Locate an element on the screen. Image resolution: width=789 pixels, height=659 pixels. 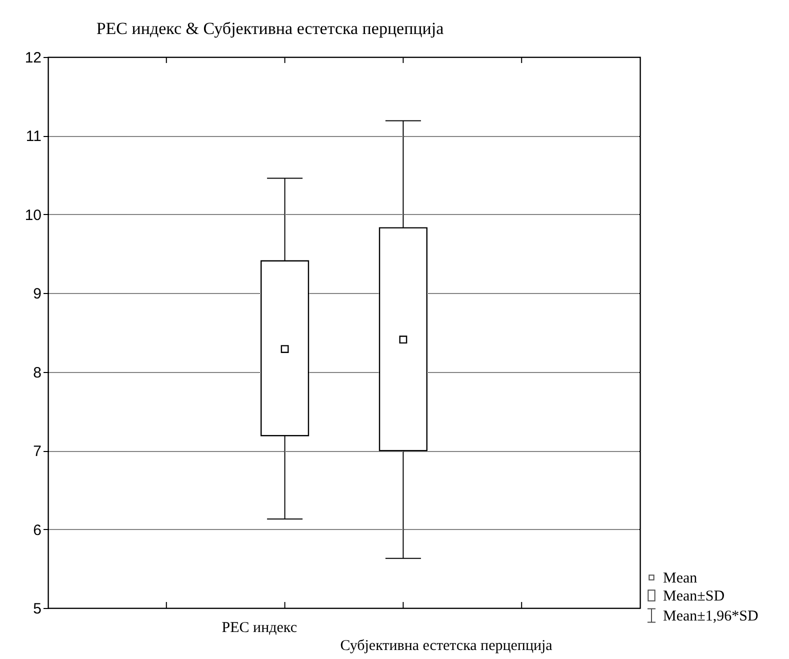
y-tick-label: 10 is located at coordinates (33, 215).